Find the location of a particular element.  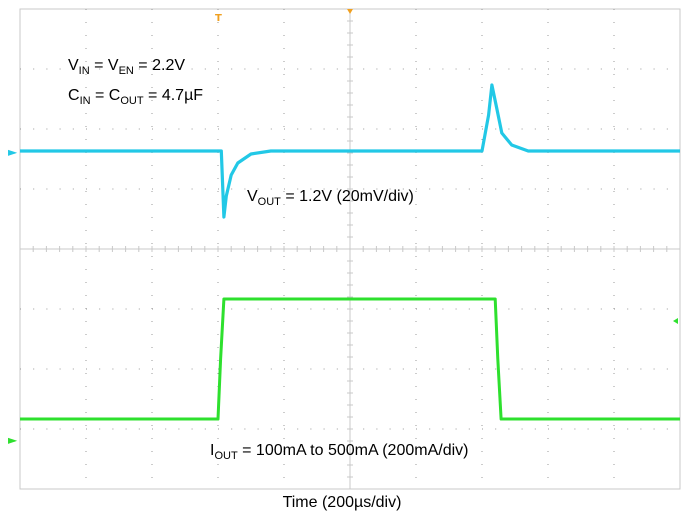

ch2-ground-marker: ► is located at coordinates (13, 440).